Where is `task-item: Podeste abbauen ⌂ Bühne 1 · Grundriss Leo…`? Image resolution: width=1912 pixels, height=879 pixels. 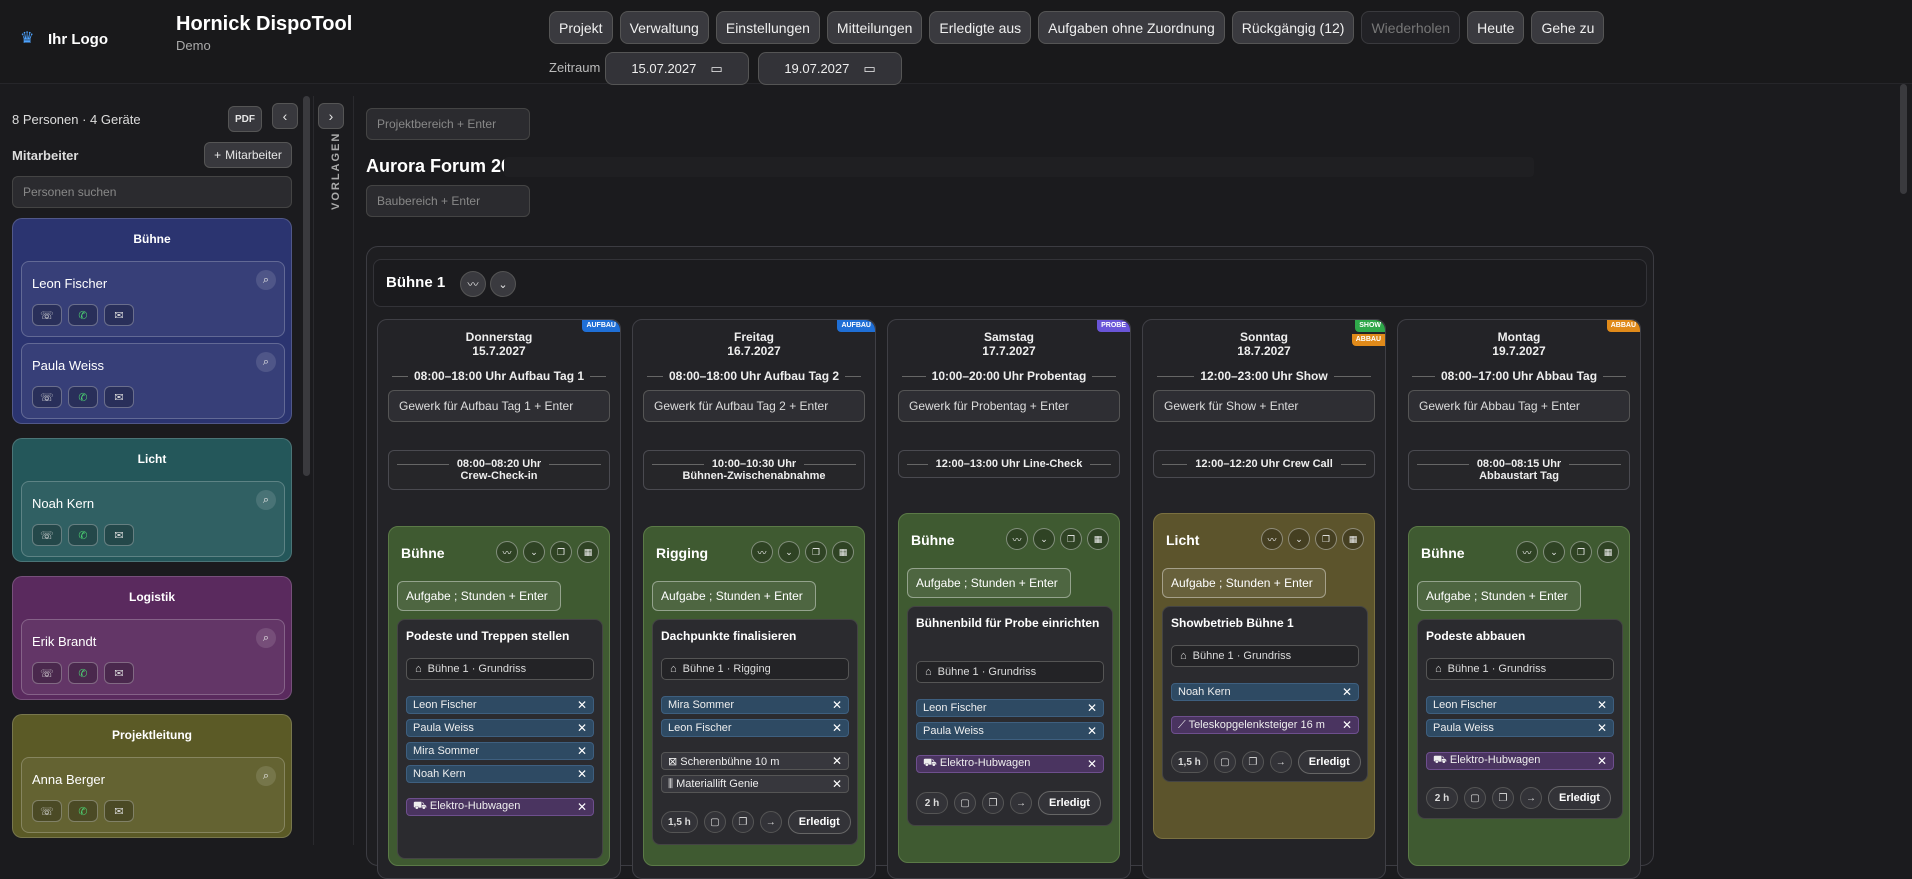
task-item: Podeste abbauen ⌂ Bühne 1 · Grundriss Leo… is located at coordinates (1520, 719).